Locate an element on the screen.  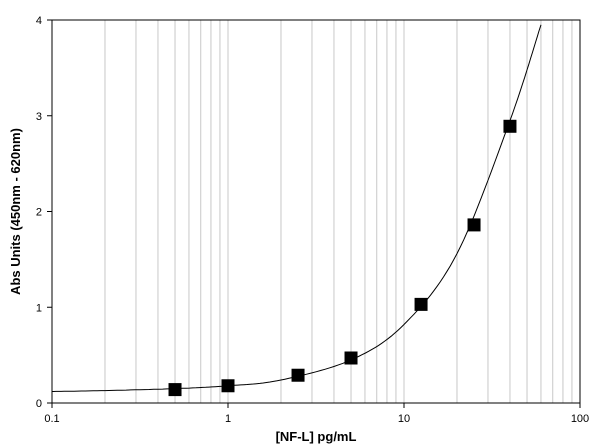
y-tick-label: 4 is located at coordinates (39, 21).